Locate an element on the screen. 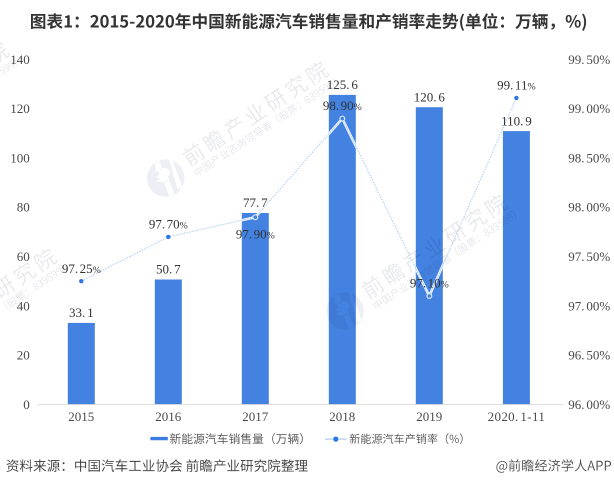  svg-text: 100 is located at coordinates (20, 157).